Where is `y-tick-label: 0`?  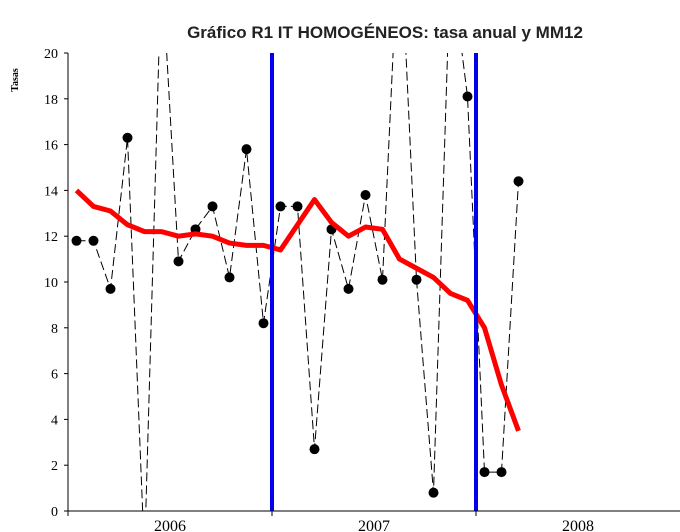 y-tick-label: 0 is located at coordinates (54, 512).